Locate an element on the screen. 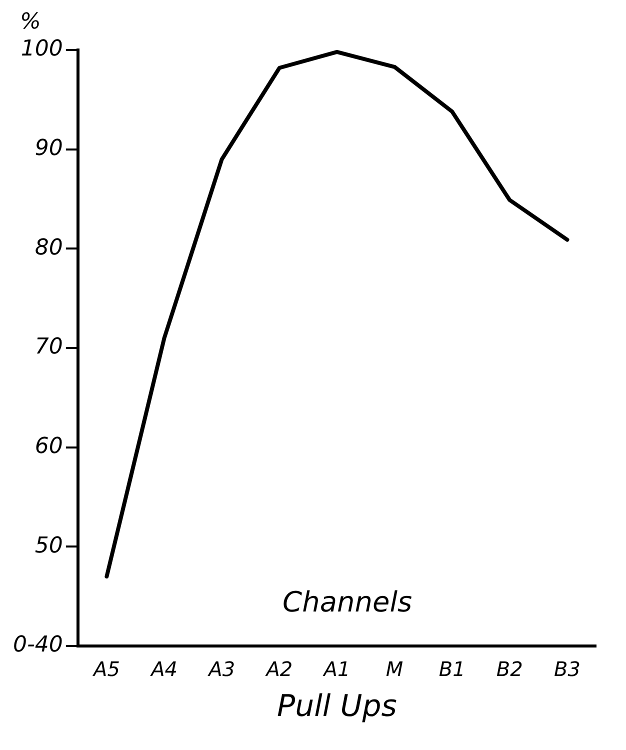 This screenshot has width=626, height=750. y-tick-label: 0-40 is located at coordinates (37, 645).